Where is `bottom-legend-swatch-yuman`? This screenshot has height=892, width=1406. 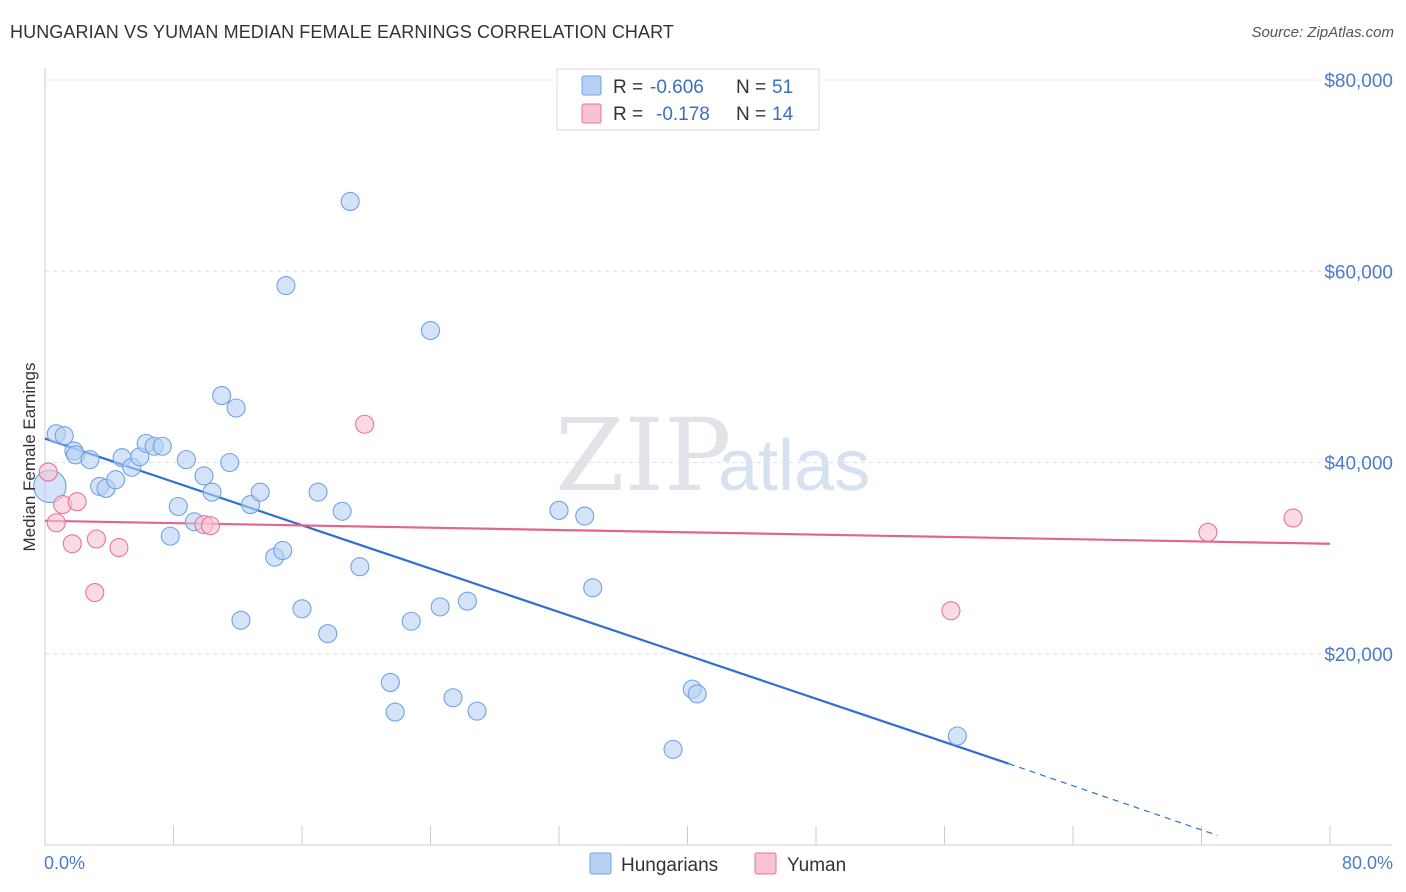 bottom-legend-swatch-yuman is located at coordinates (765, 863).